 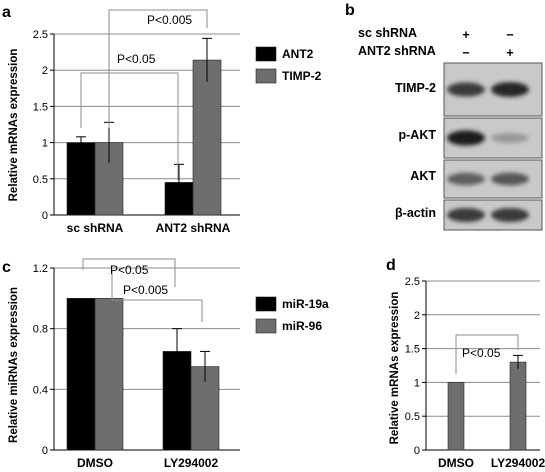 I want to click on legend-label: miR-96, so click(x=302, y=326).